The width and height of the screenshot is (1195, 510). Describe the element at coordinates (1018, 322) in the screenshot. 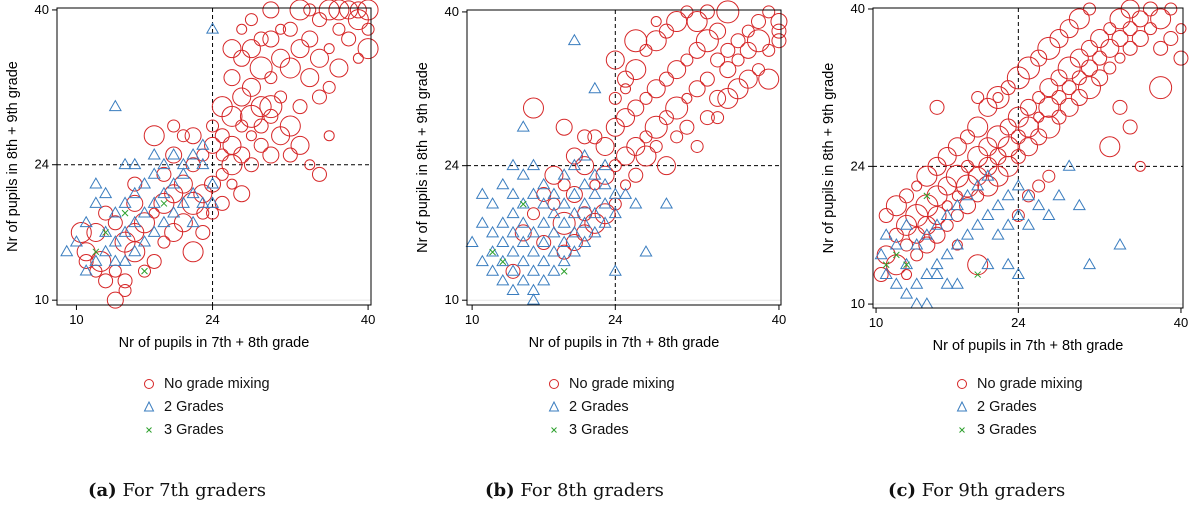

I see `x-tick-label: 24` at that location.